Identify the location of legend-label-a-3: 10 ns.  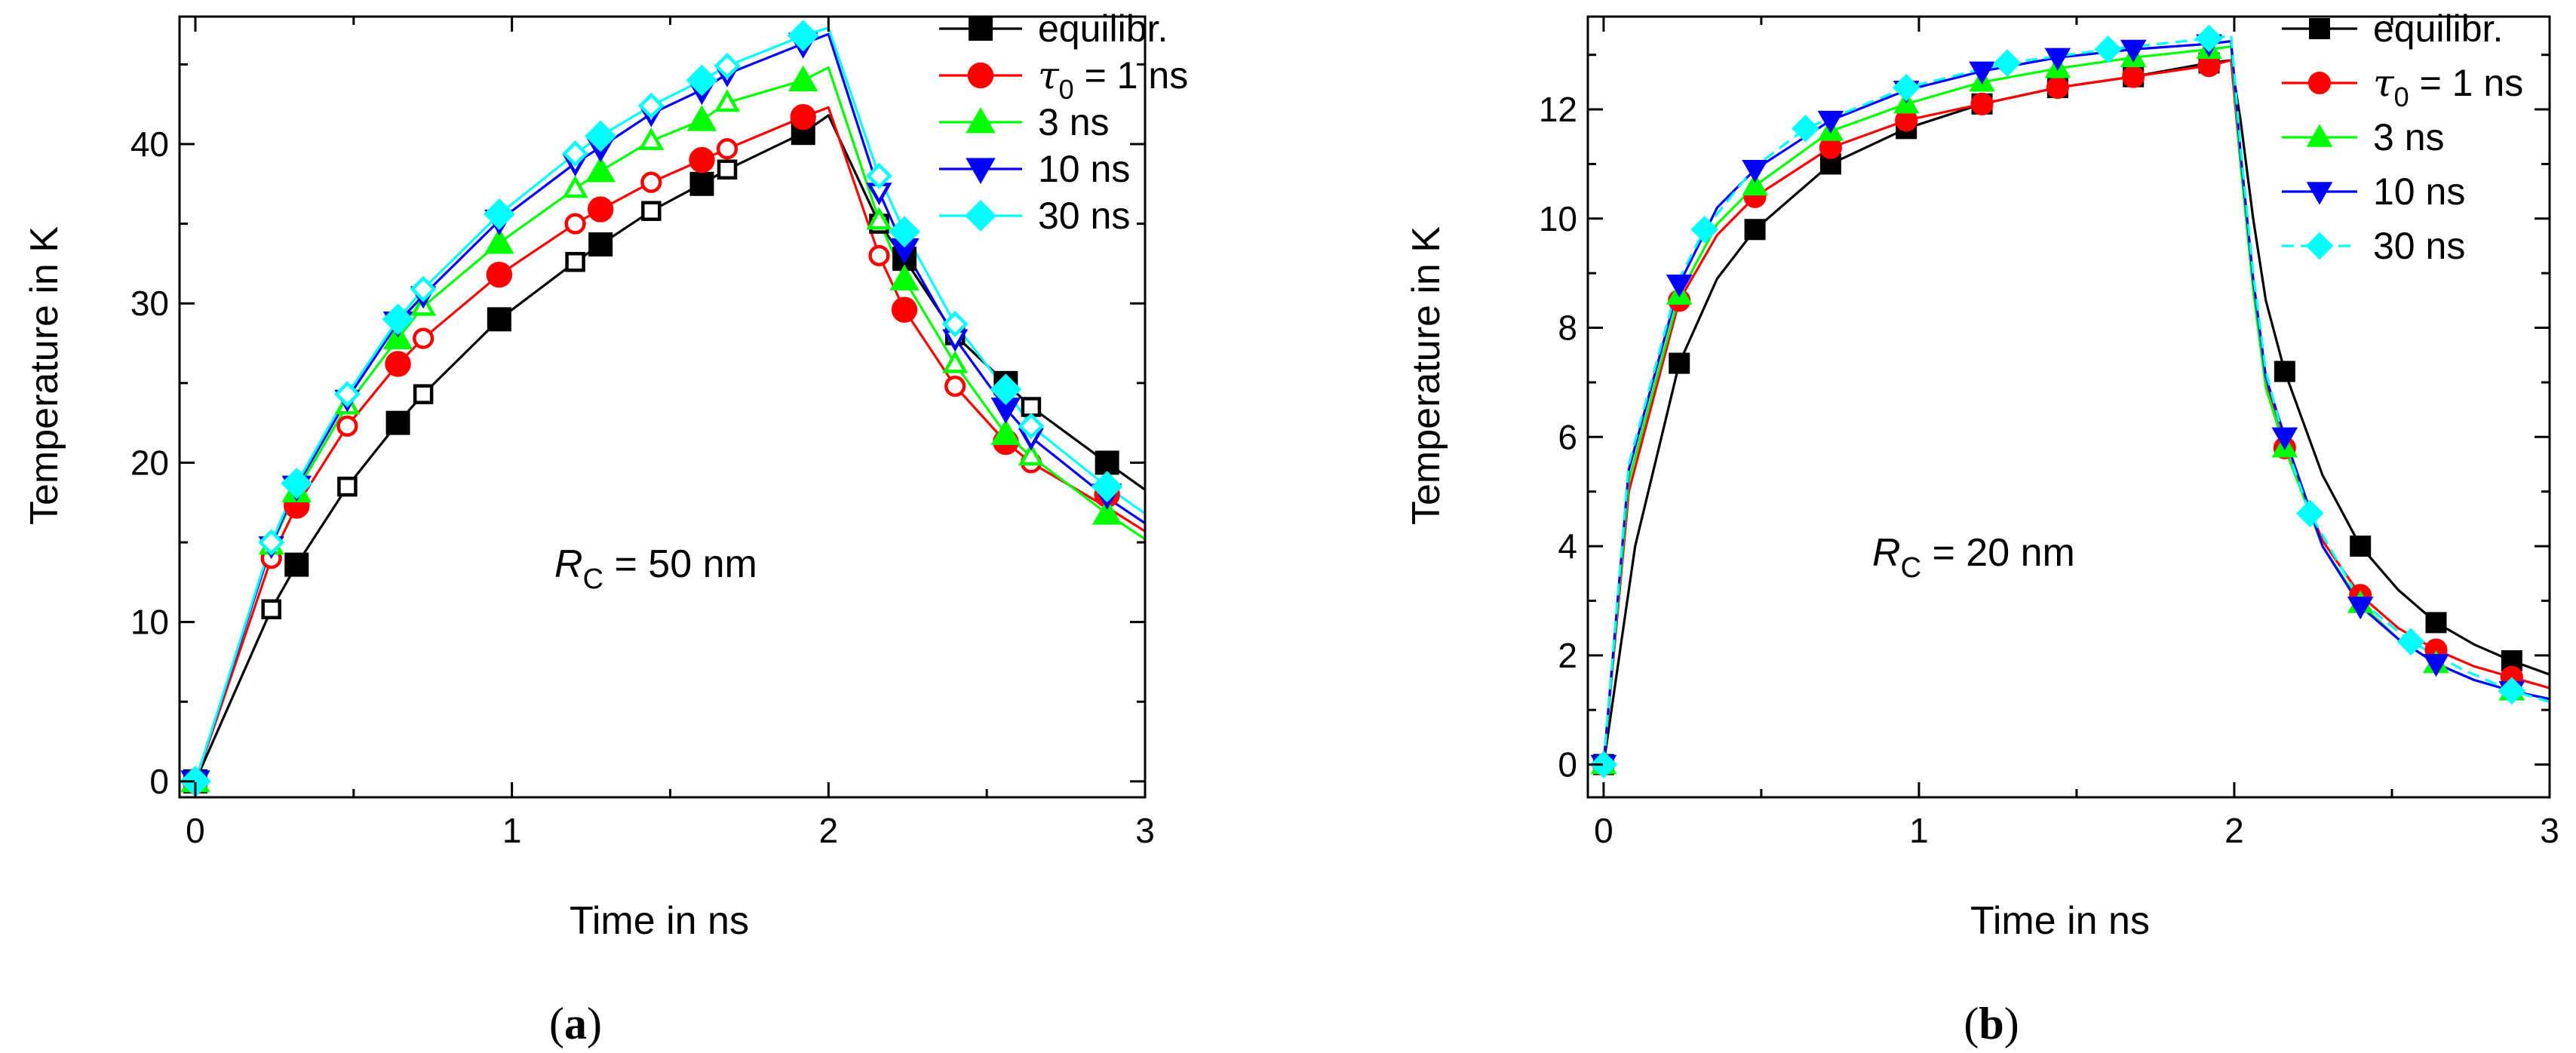
(1084, 169).